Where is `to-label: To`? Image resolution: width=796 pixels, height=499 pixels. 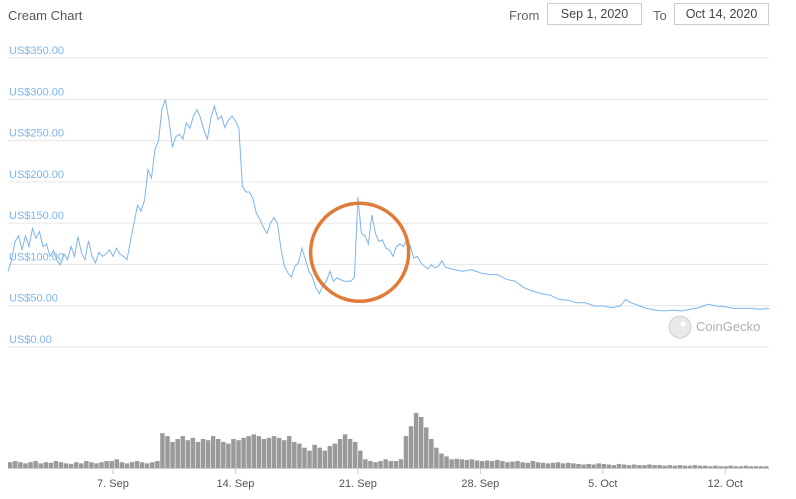
to-label: To is located at coordinates (660, 15).